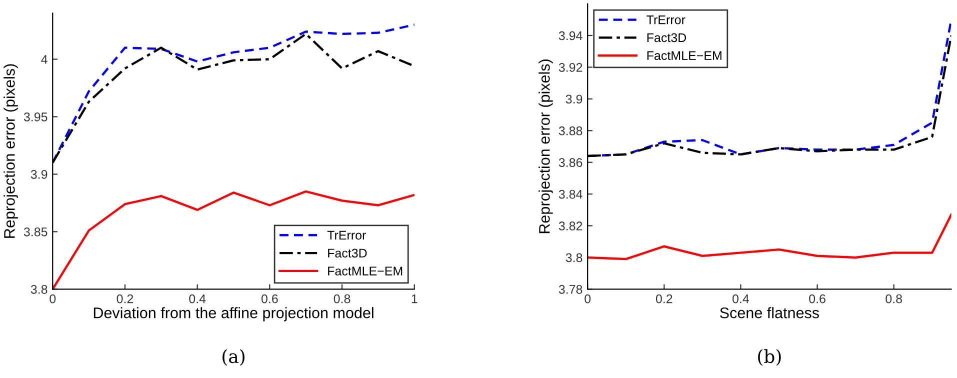 The width and height of the screenshot is (957, 378). I want to click on y-tick-label: 4, so click(44, 59).